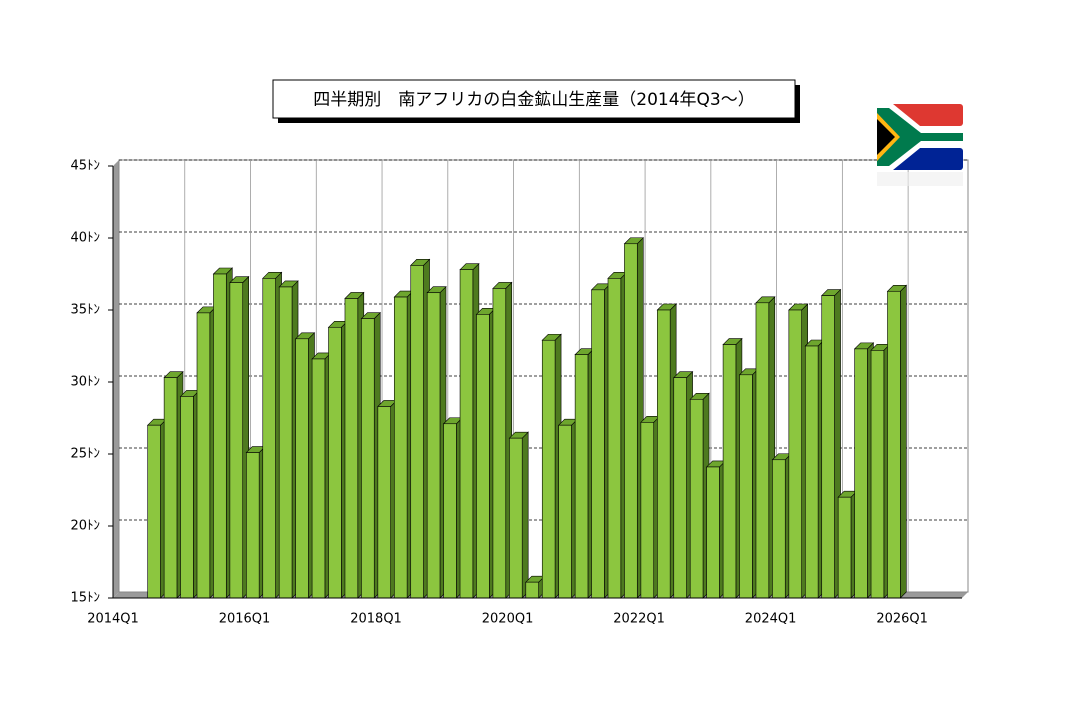  I want to click on y-tick-label: 20ﾄﾝ, so click(85, 526).